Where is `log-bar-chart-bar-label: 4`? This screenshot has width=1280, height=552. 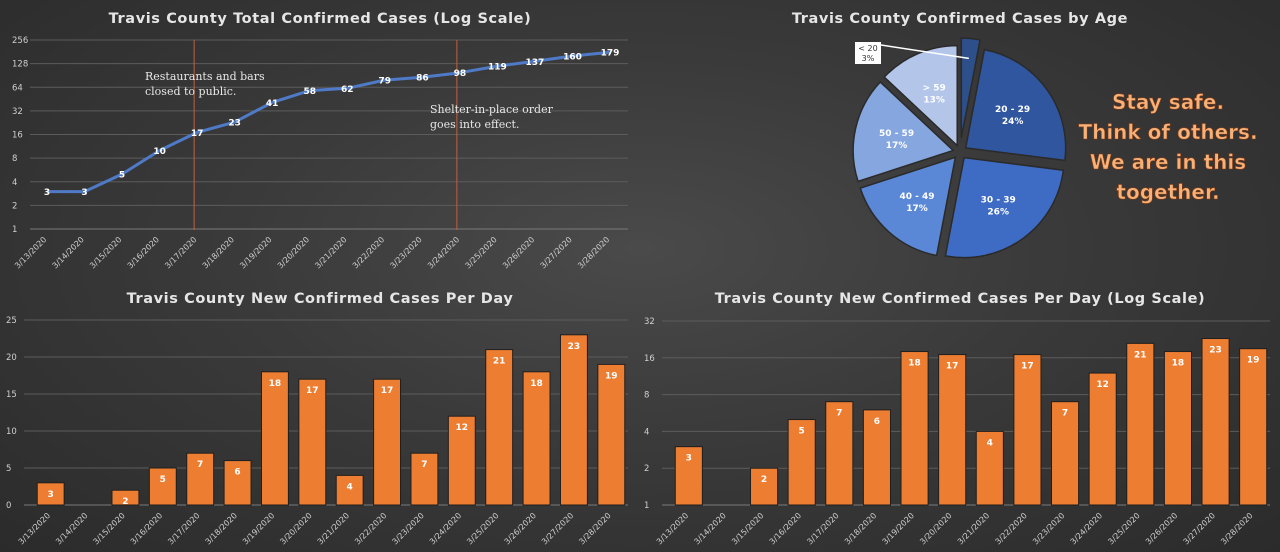 log-bar-chart-bar-label: 4 is located at coordinates (990, 443).